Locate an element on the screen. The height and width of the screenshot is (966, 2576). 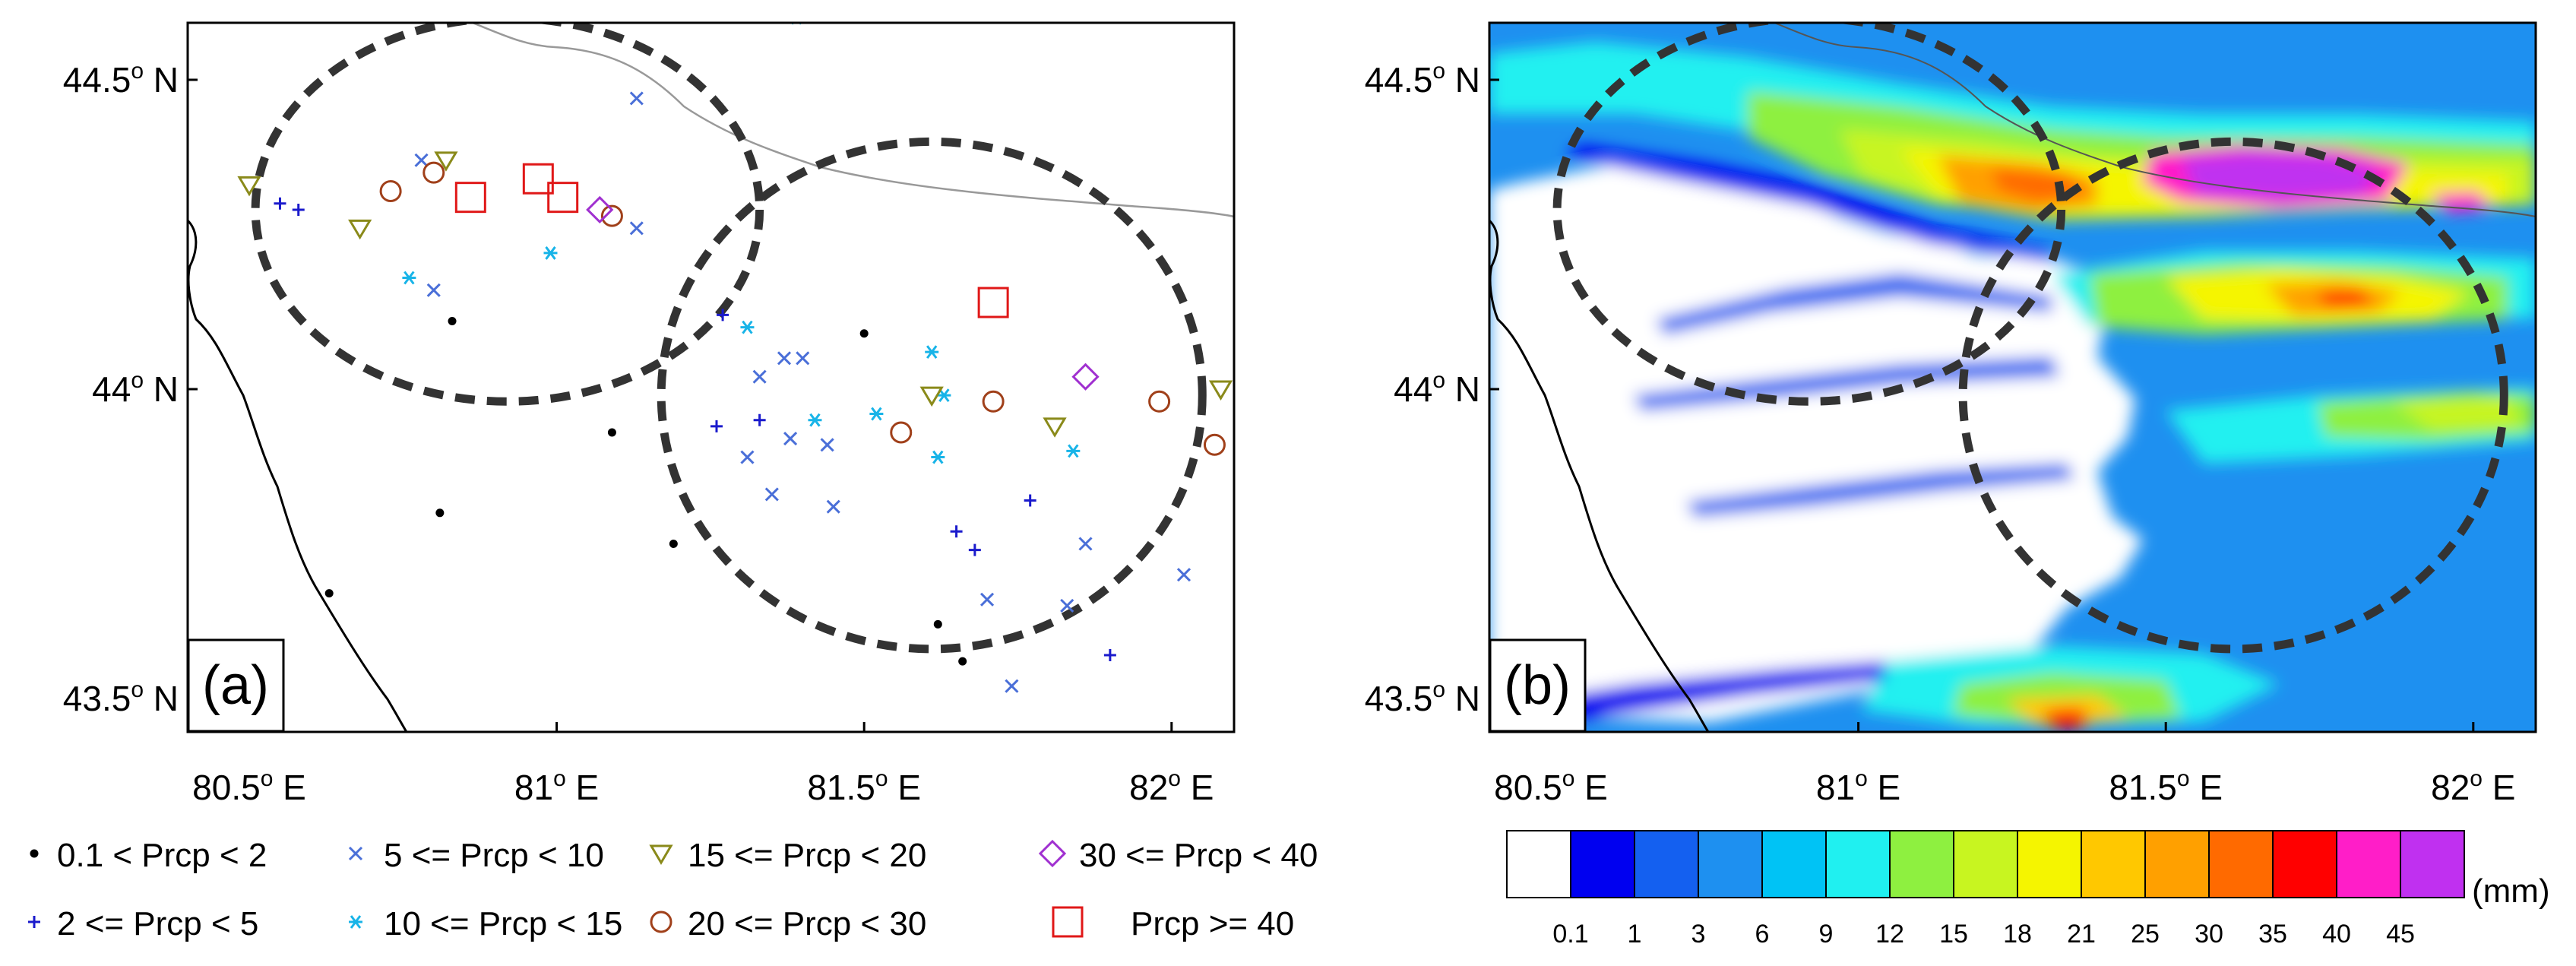
colorbar-tick-label: 6 is located at coordinates (1763, 934).